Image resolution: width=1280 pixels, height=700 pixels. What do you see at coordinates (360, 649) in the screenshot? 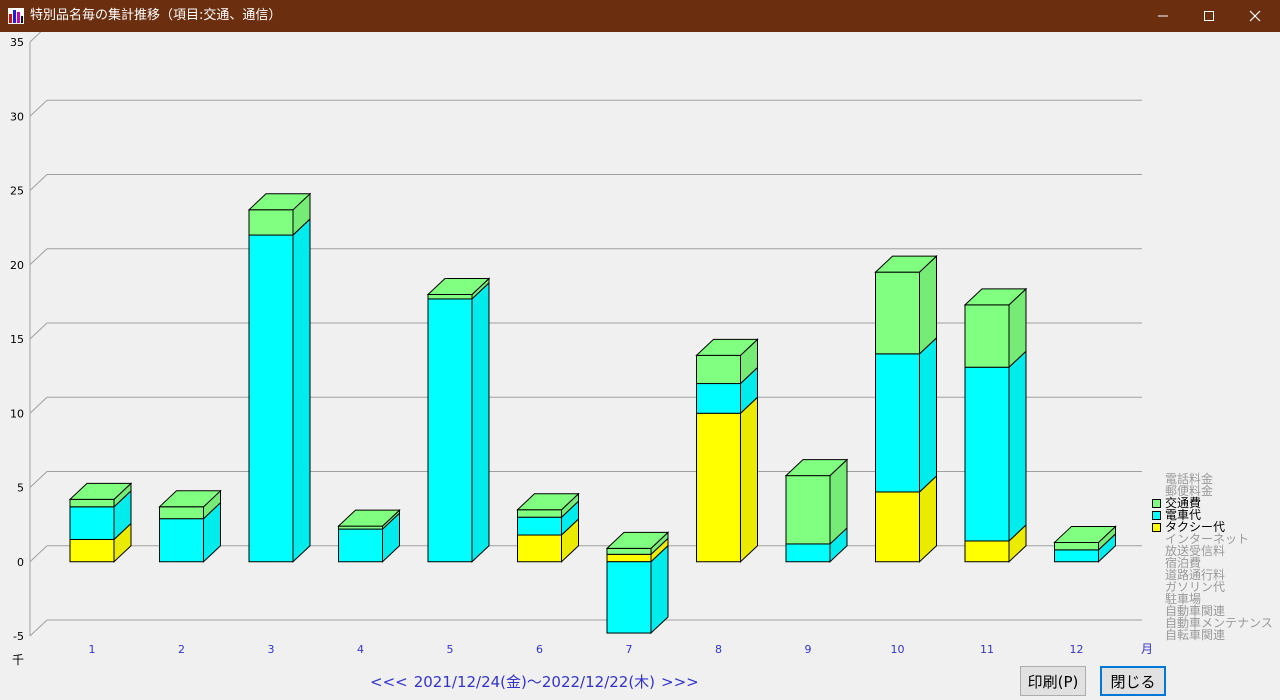
I see `x-tick-label: 4` at bounding box center [360, 649].